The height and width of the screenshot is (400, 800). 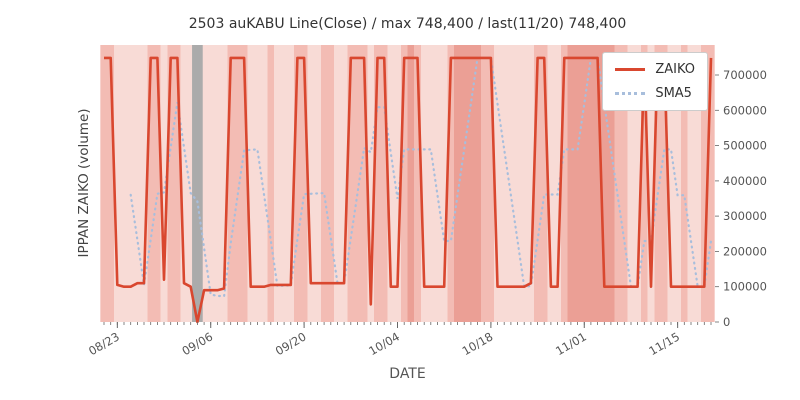 I want to click on x-tick-label: 11/01, so click(x=571, y=343).